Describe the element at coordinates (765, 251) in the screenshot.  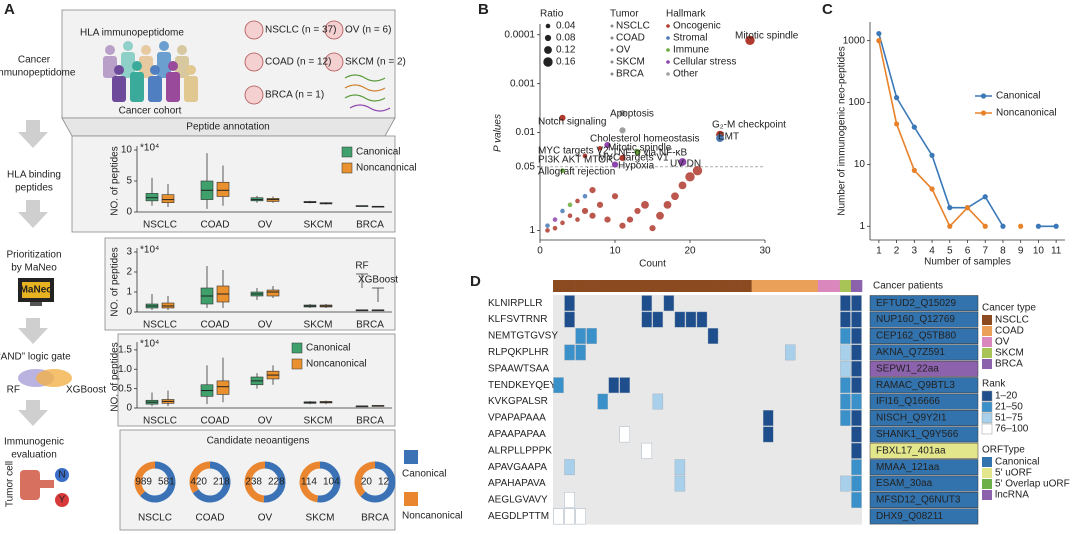
I see `x-tick-label: 30` at that location.